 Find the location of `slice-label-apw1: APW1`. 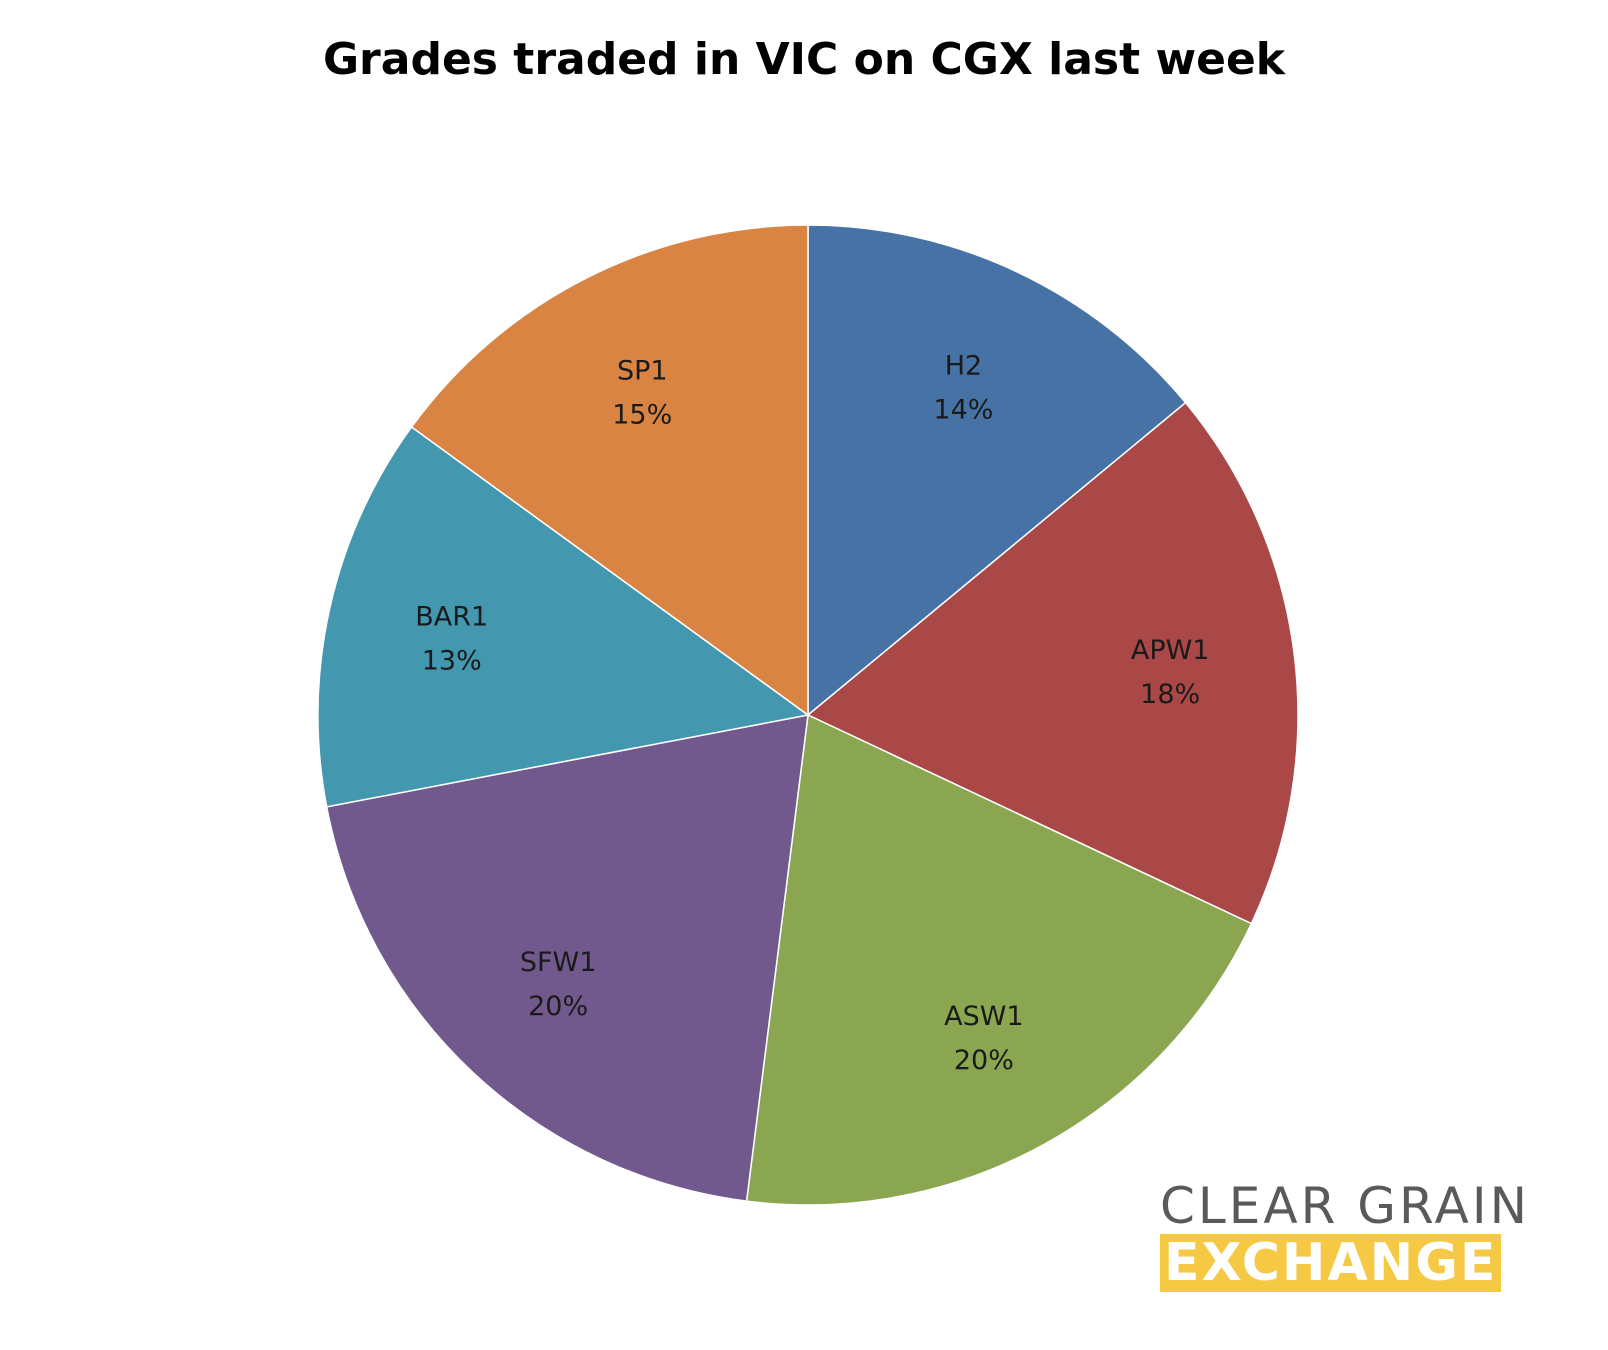

slice-label-apw1: APW1 is located at coordinates (1170, 650).